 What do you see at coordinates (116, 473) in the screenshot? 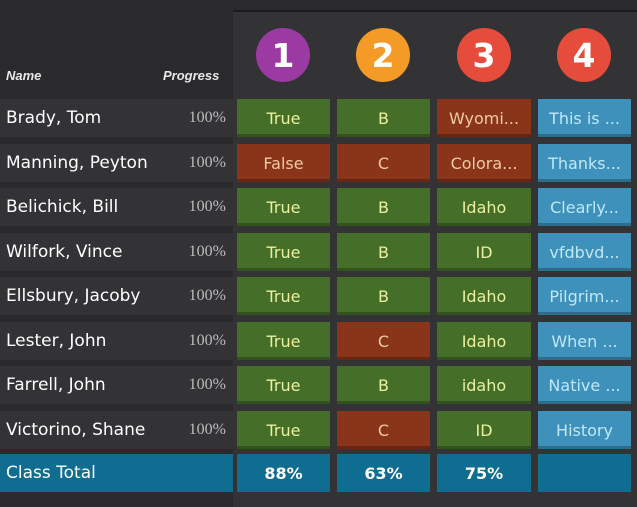
I see `class-total-row: Class Total` at bounding box center [116, 473].